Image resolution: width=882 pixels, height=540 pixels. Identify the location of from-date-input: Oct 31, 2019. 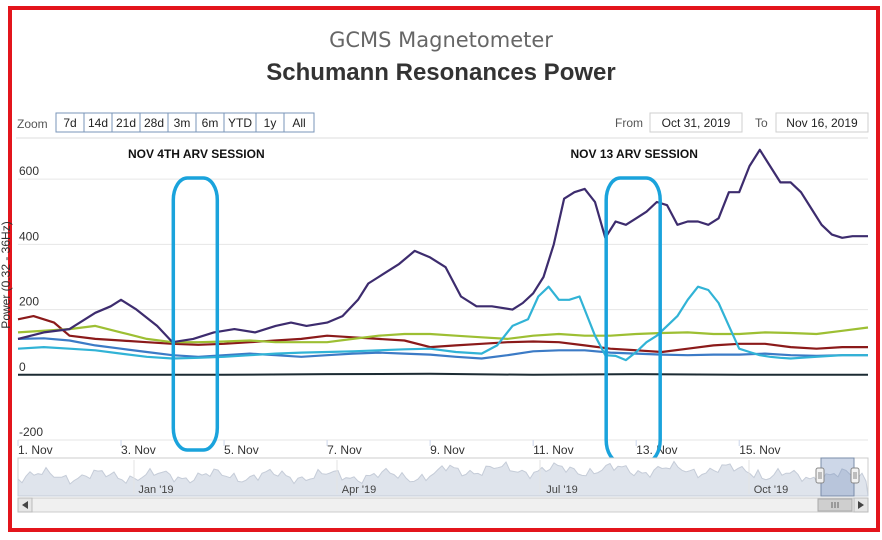
(696, 122).